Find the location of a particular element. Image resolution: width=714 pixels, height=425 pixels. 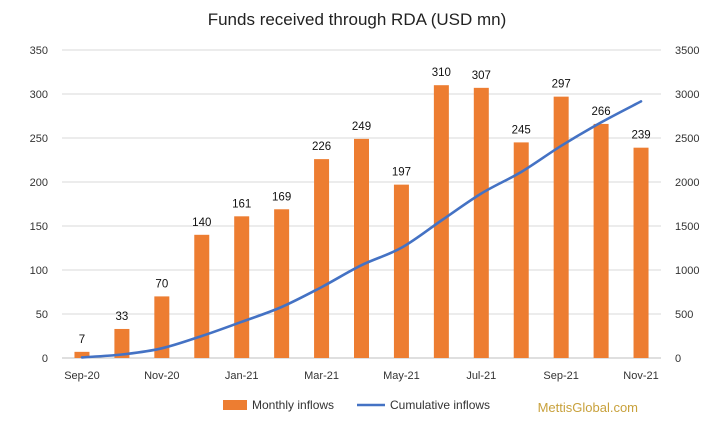

y-left-tick-label: 150 is located at coordinates (39, 227).